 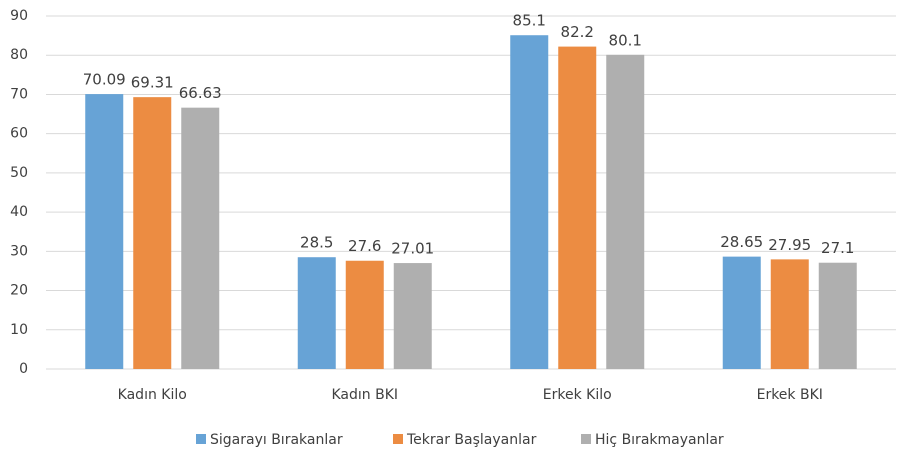 What do you see at coordinates (19, 16) in the screenshot?
I see `y-tick-label: 90` at bounding box center [19, 16].